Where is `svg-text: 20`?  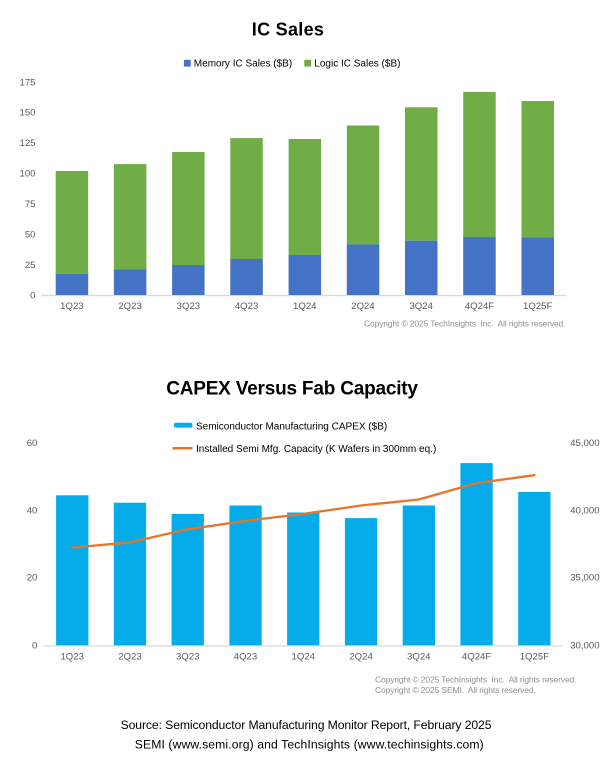
svg-text: 20 is located at coordinates (32, 578).